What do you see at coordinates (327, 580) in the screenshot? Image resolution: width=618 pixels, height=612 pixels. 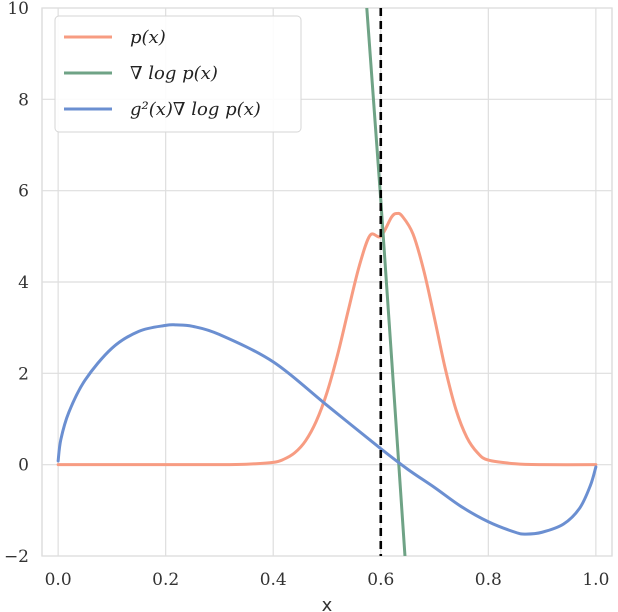 I see `x-axis-ticks: 0.0 0.2 0.4 0.6 0.8 1.0` at bounding box center [327, 580].